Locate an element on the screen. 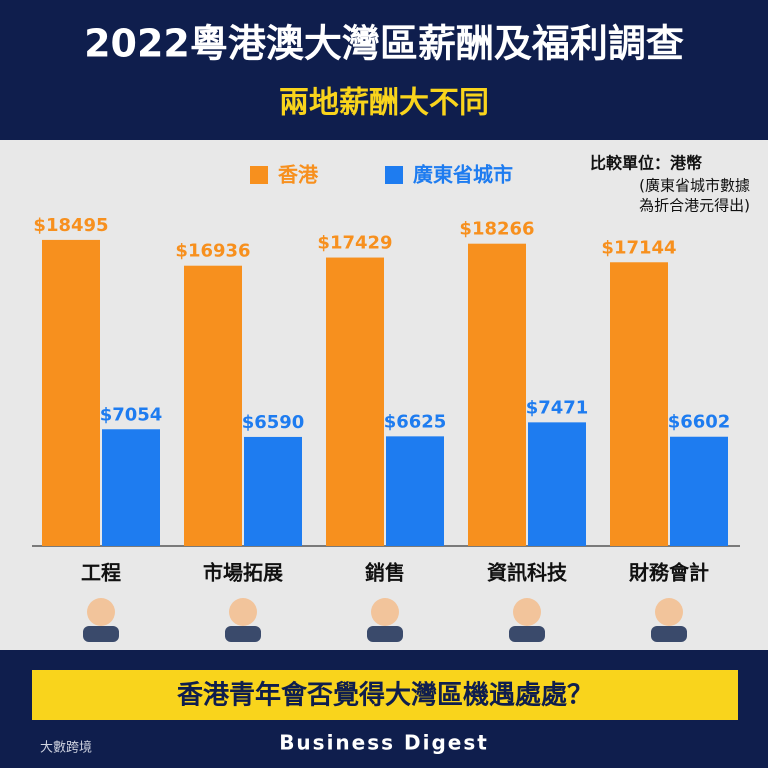 The height and width of the screenshot is (772, 768). question-box is located at coordinates (385, 695).